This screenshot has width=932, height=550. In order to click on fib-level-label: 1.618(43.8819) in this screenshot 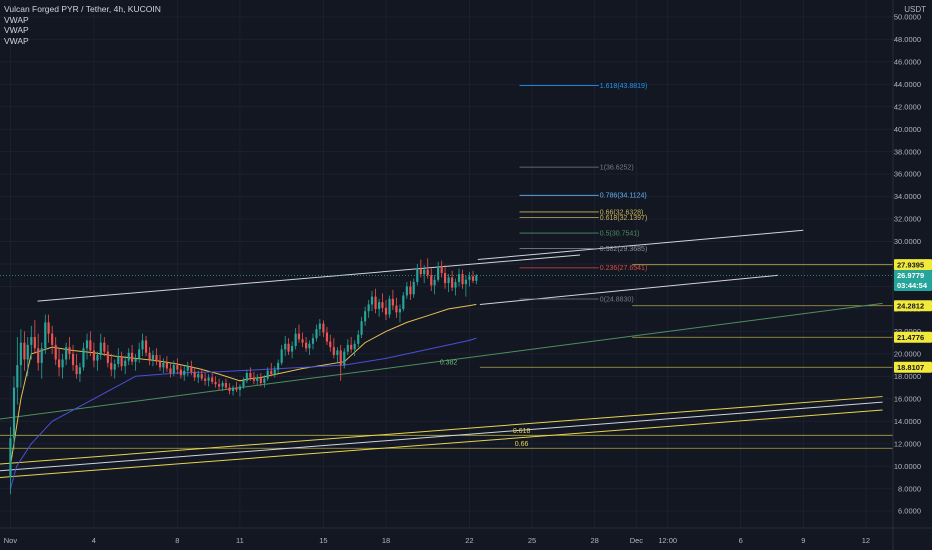, I will do `click(623, 86)`.